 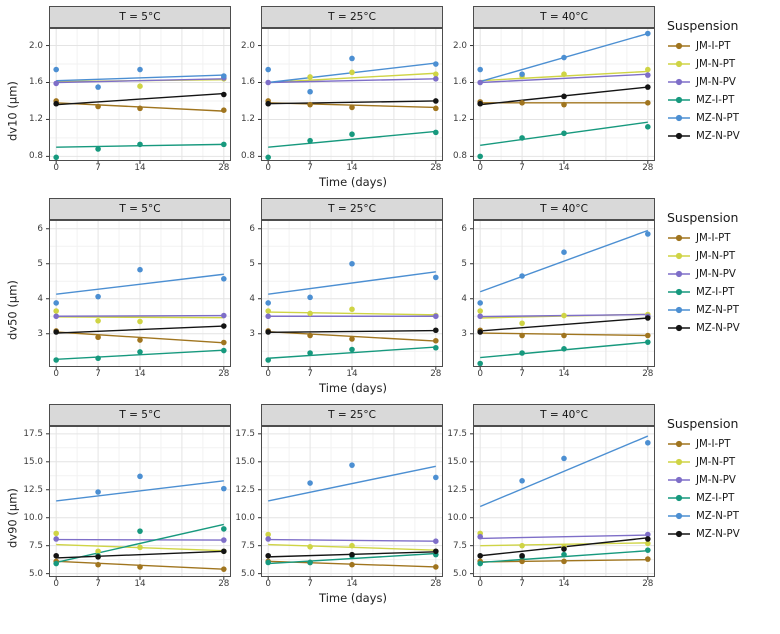 What do you see at coordinates (247, 293) in the screenshot?
I see `y-axis-ticks: 3 4 5 6` at bounding box center [247, 293].